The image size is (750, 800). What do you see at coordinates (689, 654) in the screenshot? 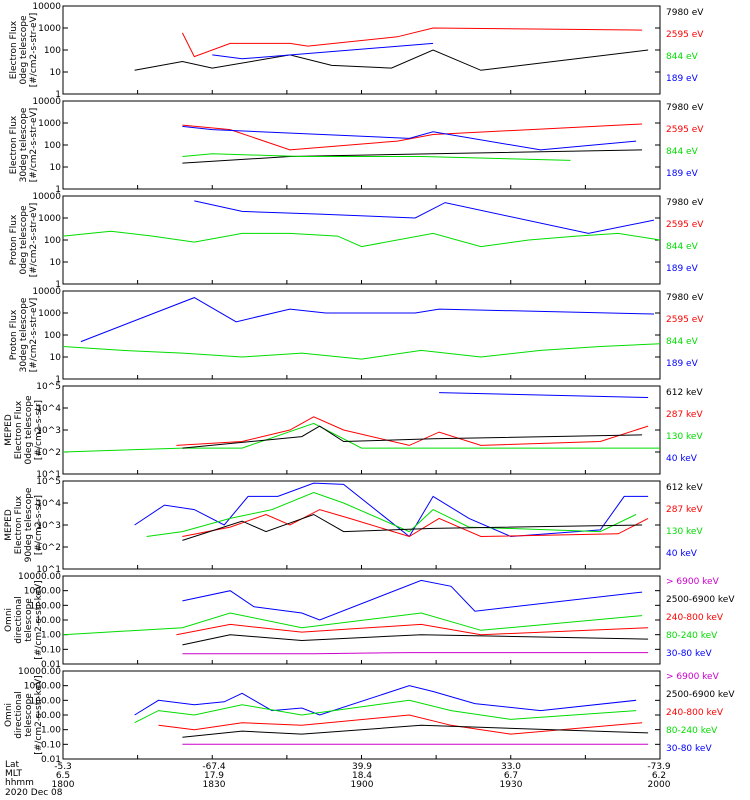
I see `legend-entry: 30-80 keV` at bounding box center [689, 654].